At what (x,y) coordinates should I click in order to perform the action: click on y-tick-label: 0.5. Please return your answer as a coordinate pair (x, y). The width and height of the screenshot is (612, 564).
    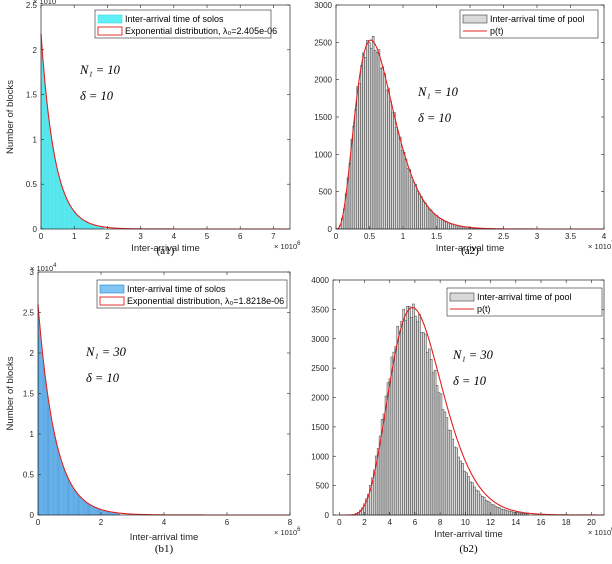
    Looking at the image, I should click on (29, 475).